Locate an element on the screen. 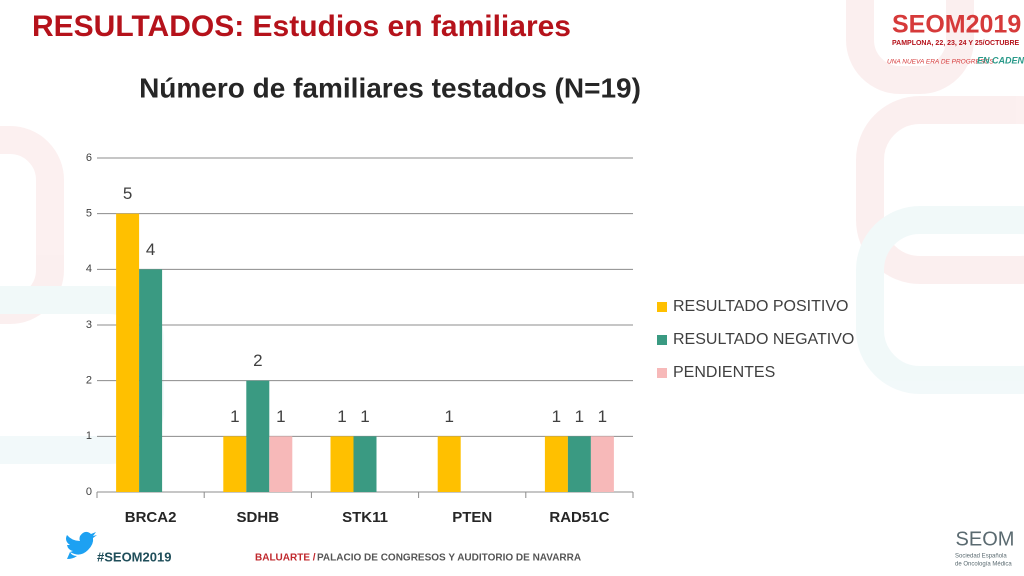  y-tick-label: 5 is located at coordinates (89, 214).